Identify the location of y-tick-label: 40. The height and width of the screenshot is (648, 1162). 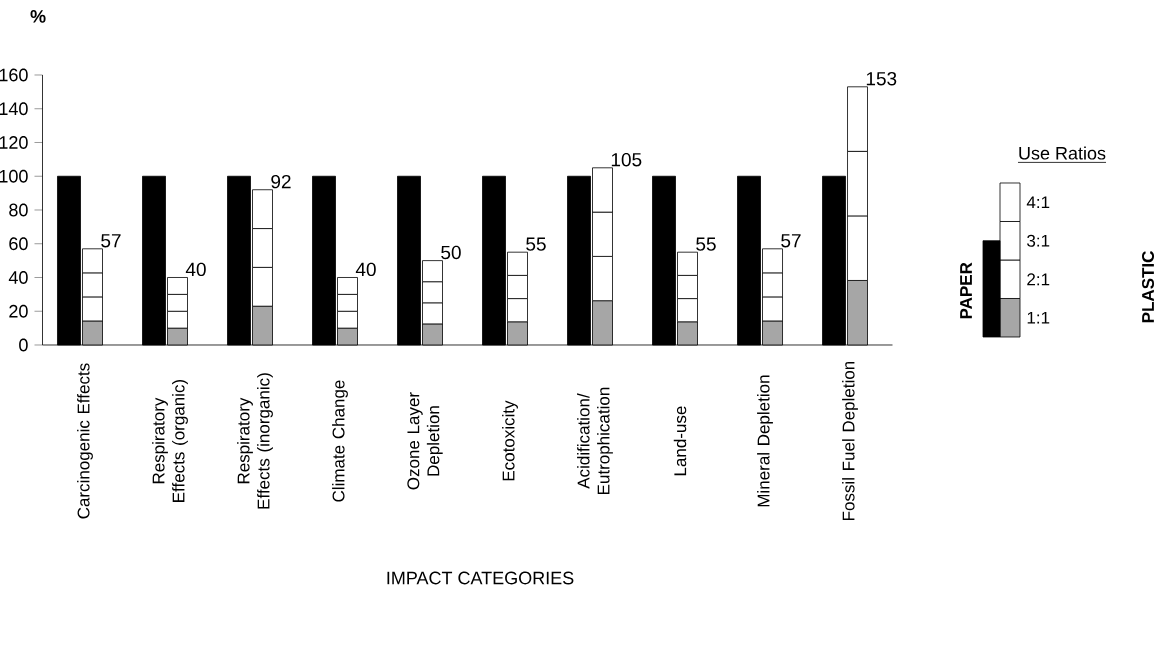
(18, 277).